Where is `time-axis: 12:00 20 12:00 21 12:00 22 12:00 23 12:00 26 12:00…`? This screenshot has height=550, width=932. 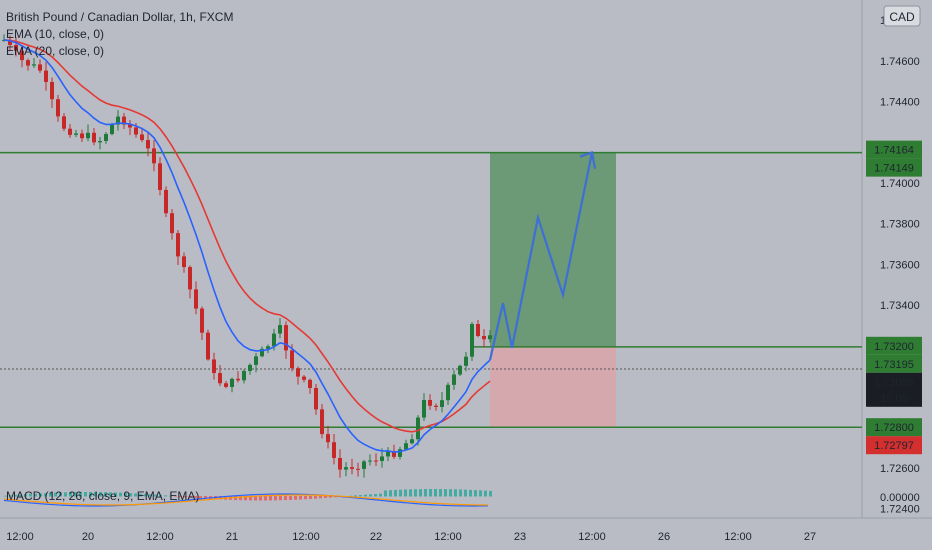
time-axis: 12:00 20 12:00 21 12:00 22 12:00 23 12:00 26 12:00… is located at coordinates (411, 537).